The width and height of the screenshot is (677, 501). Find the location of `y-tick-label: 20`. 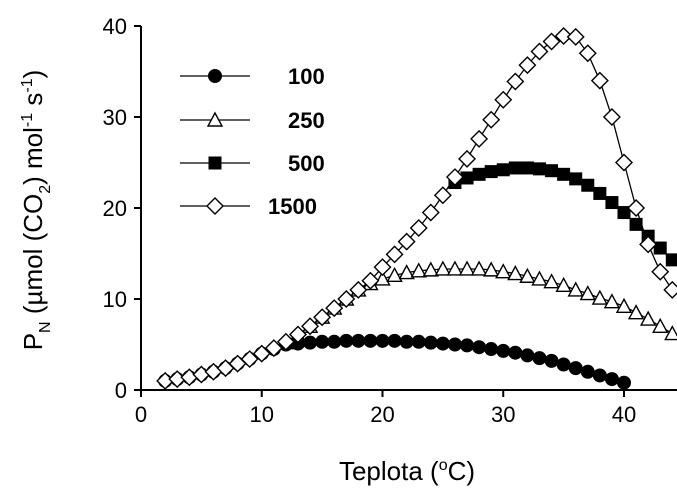

y-tick-label: 20 is located at coordinates (115, 208).